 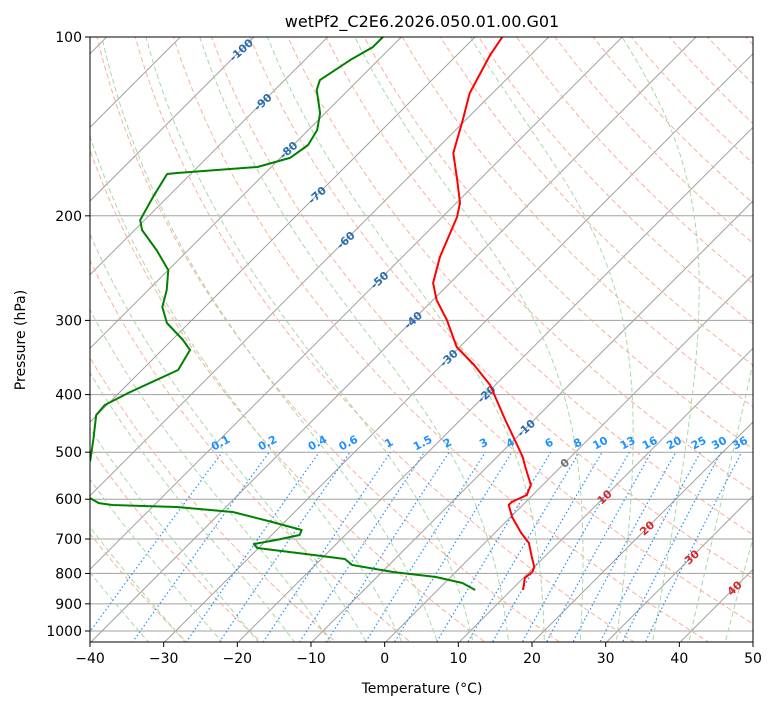 I want to click on x-tick-label: 20, so click(x=532, y=659).